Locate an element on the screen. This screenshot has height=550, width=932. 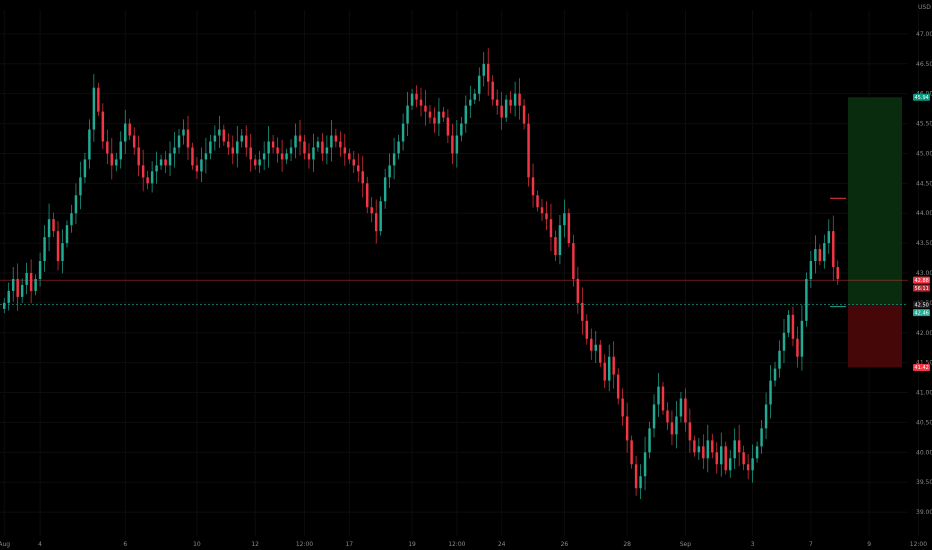
x-tick-label: 7 is located at coordinates (811, 544).